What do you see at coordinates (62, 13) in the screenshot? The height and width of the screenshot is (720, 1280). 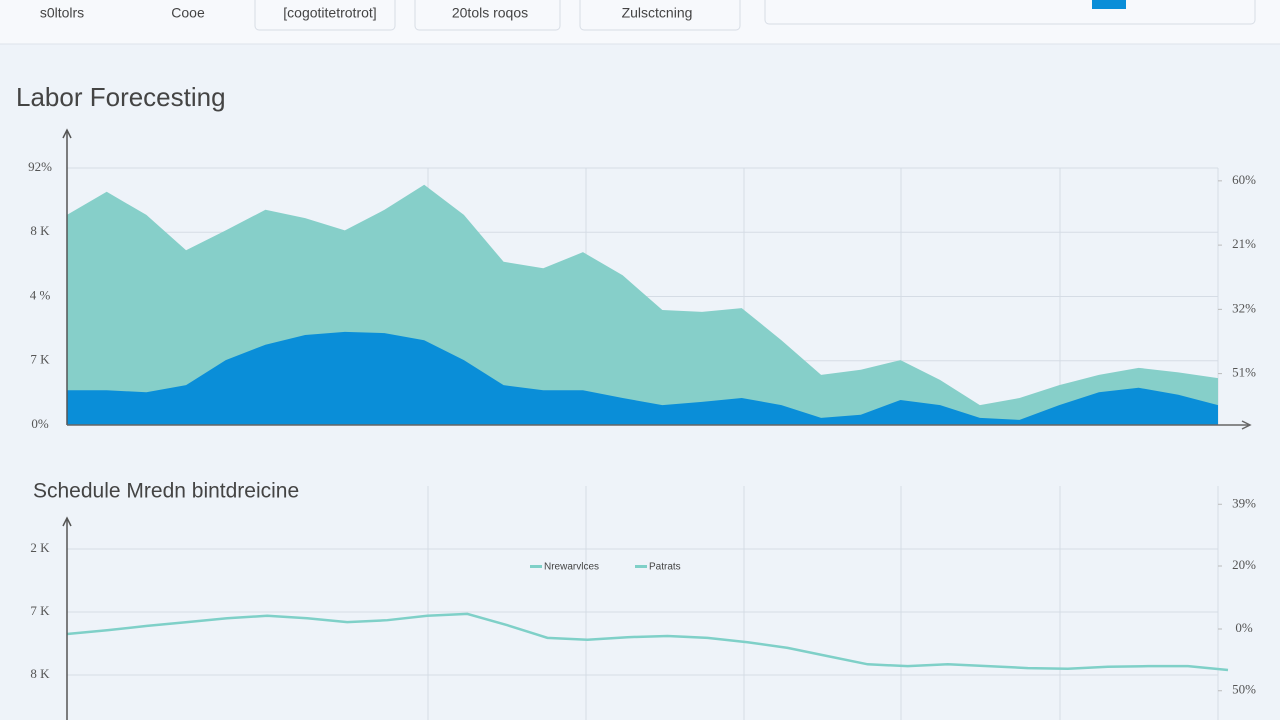 I see `nav-item: s0ltolrs` at bounding box center [62, 13].